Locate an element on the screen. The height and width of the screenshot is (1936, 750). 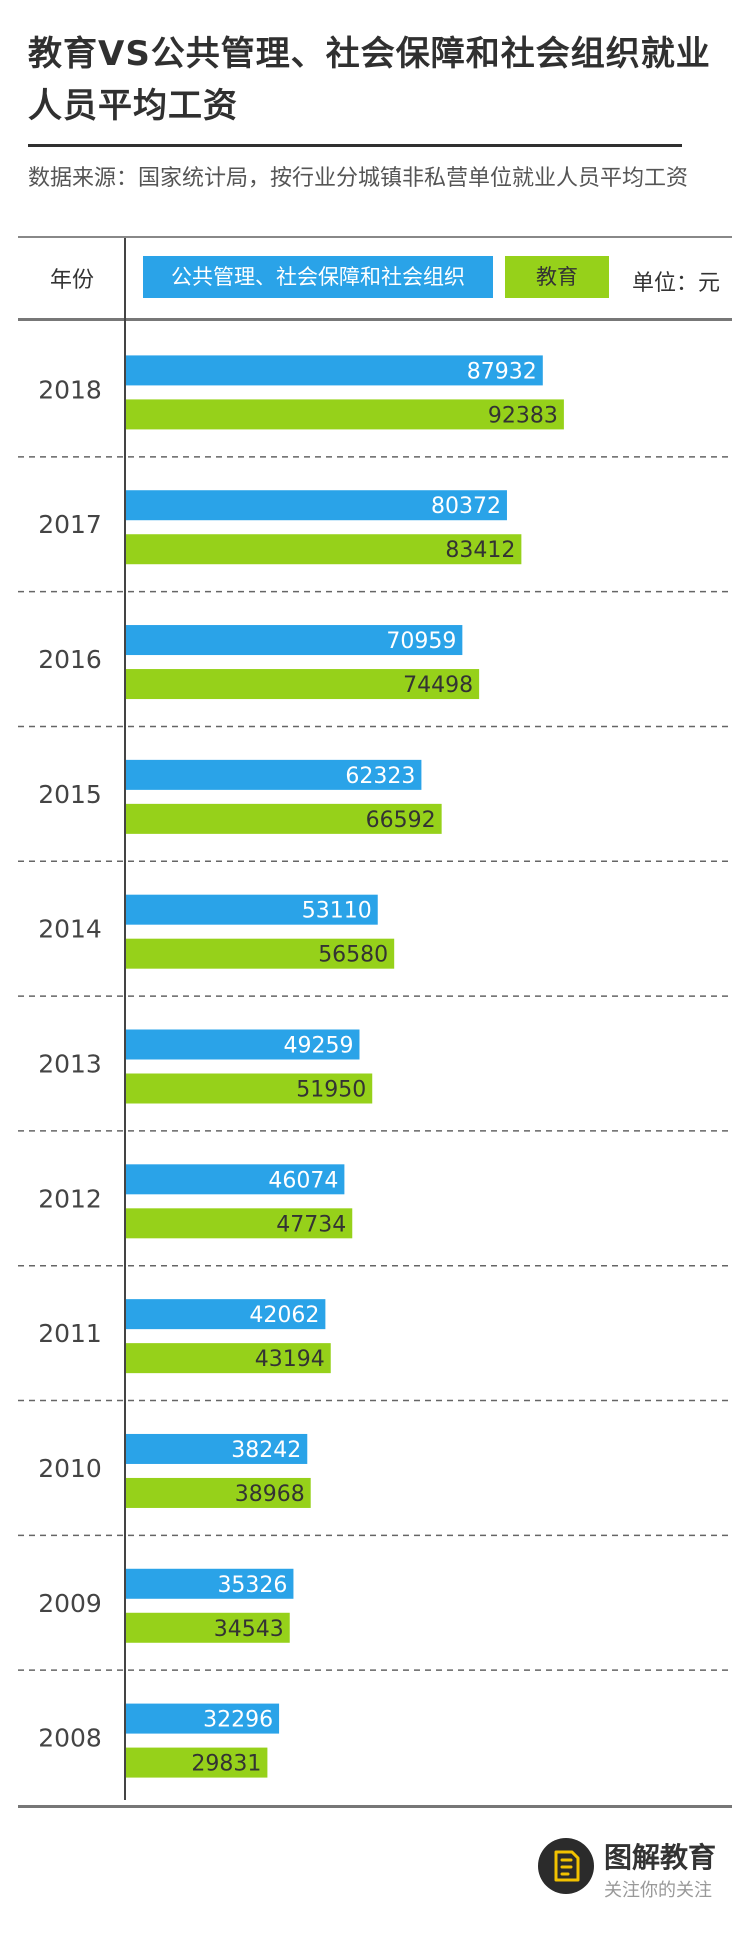
value-label-public-admin: 46074 is located at coordinates (303, 1180).